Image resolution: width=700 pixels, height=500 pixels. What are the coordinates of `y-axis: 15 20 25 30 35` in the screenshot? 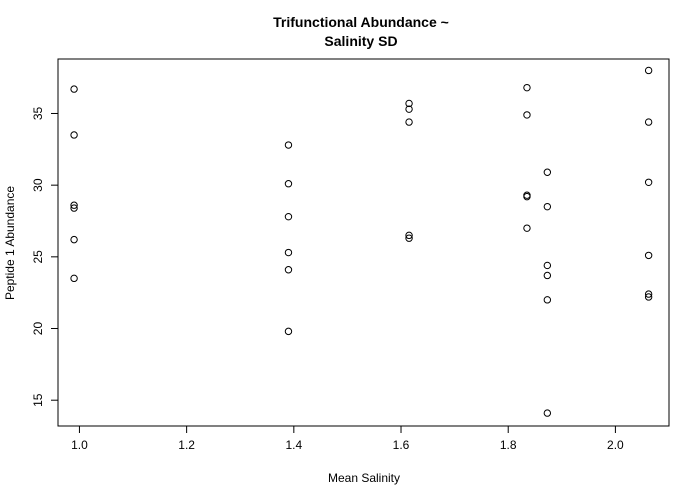 It's located at (44, 256).